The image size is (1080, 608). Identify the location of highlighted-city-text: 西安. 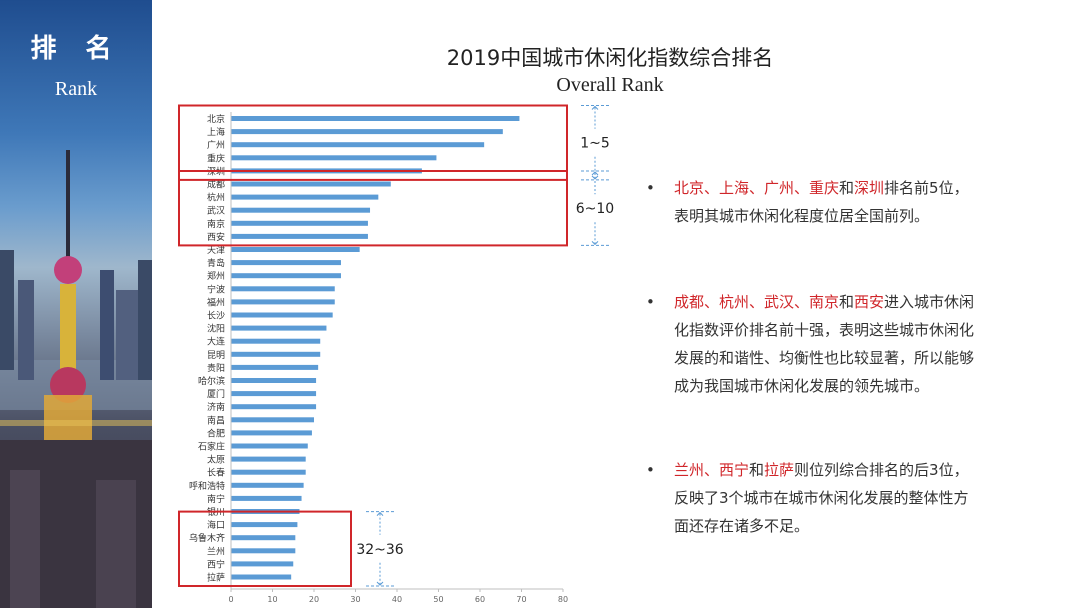
(869, 302).